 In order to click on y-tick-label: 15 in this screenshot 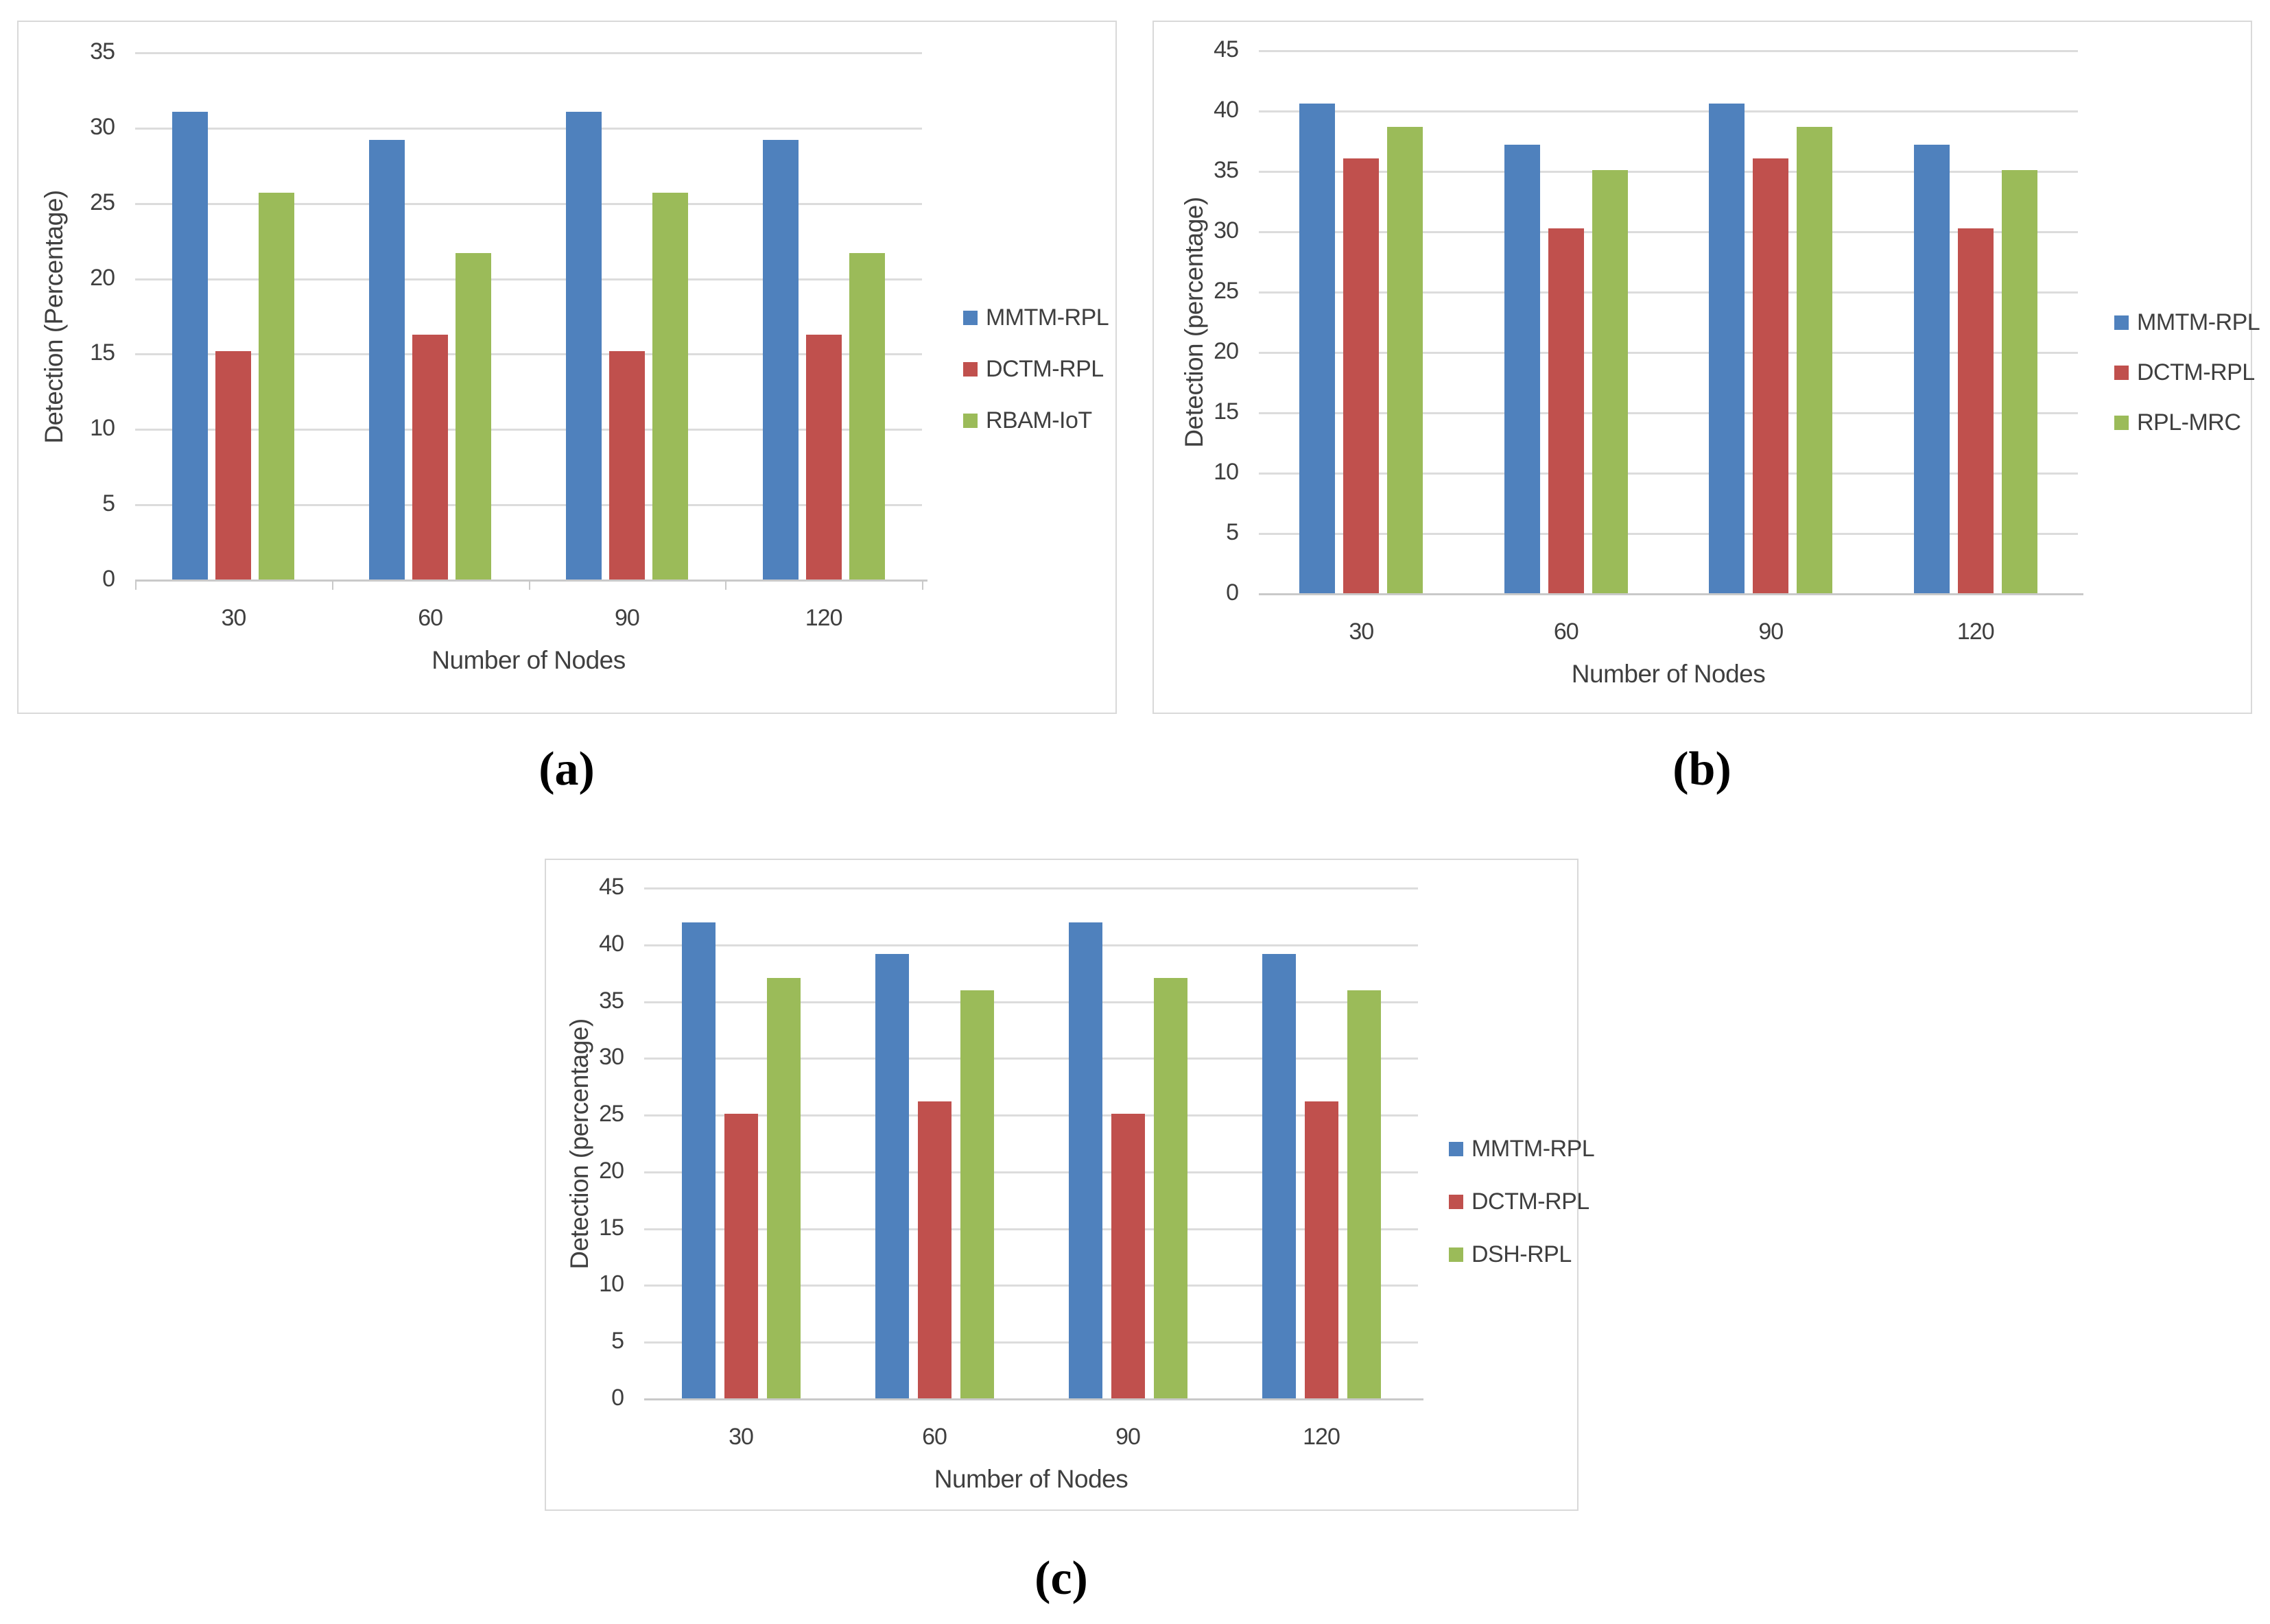, I will do `click(102, 353)`.